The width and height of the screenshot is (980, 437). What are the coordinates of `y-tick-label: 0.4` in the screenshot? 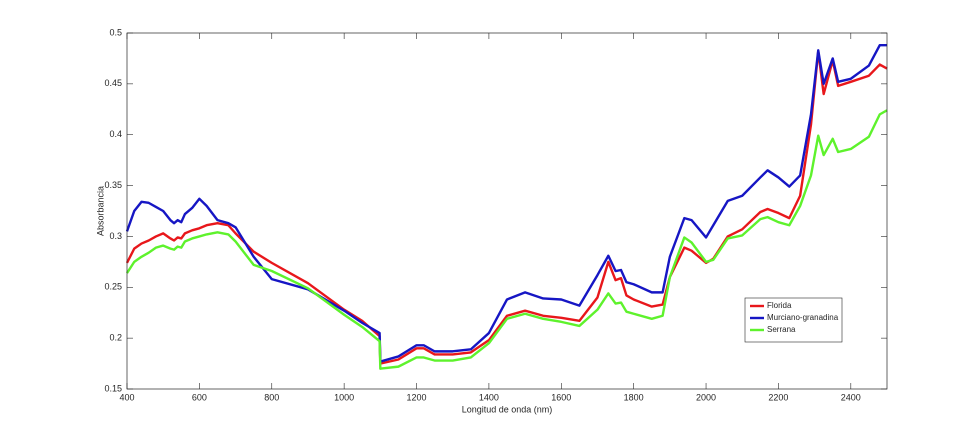 It's located at (115, 134).